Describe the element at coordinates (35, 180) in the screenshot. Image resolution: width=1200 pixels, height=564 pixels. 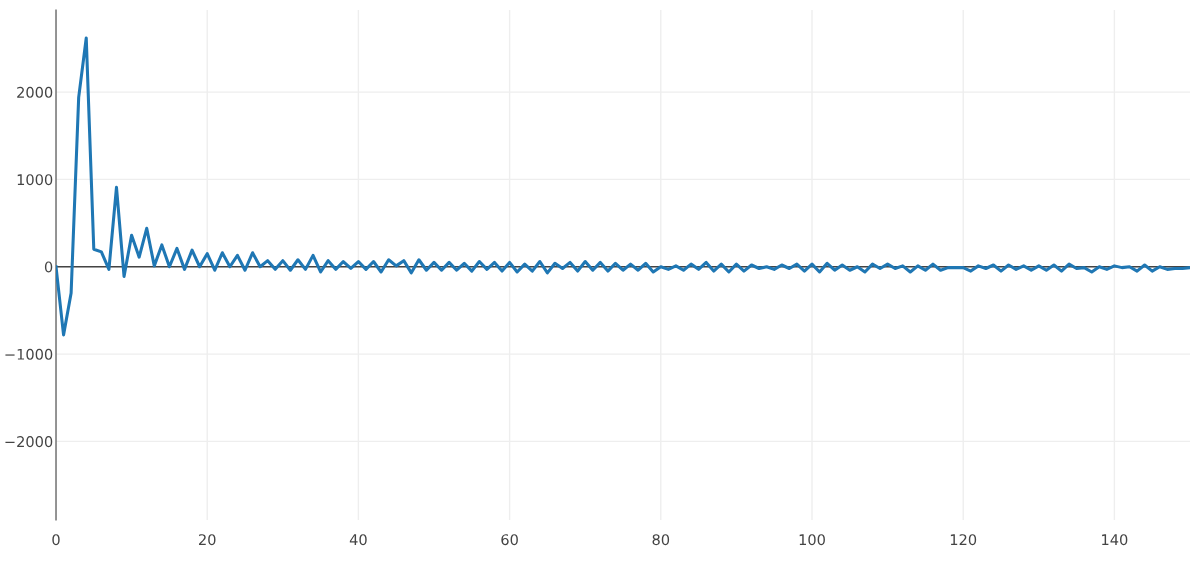
I see `y-tick-label: 1000` at that location.